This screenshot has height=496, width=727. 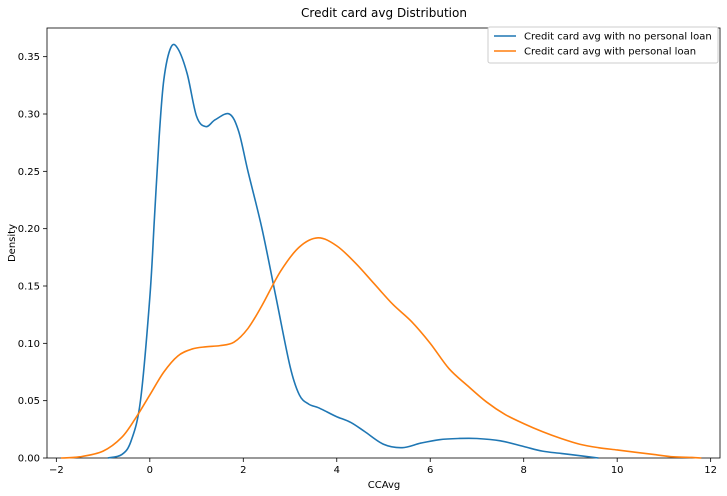 I want to click on y-tick-label: 0.35, so click(x=29, y=57).